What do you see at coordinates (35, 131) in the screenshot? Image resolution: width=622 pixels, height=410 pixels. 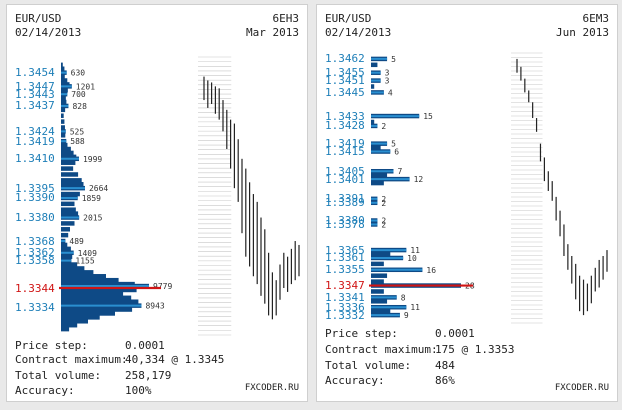 I see `price-tick-label: 1.3424` at bounding box center [35, 131].